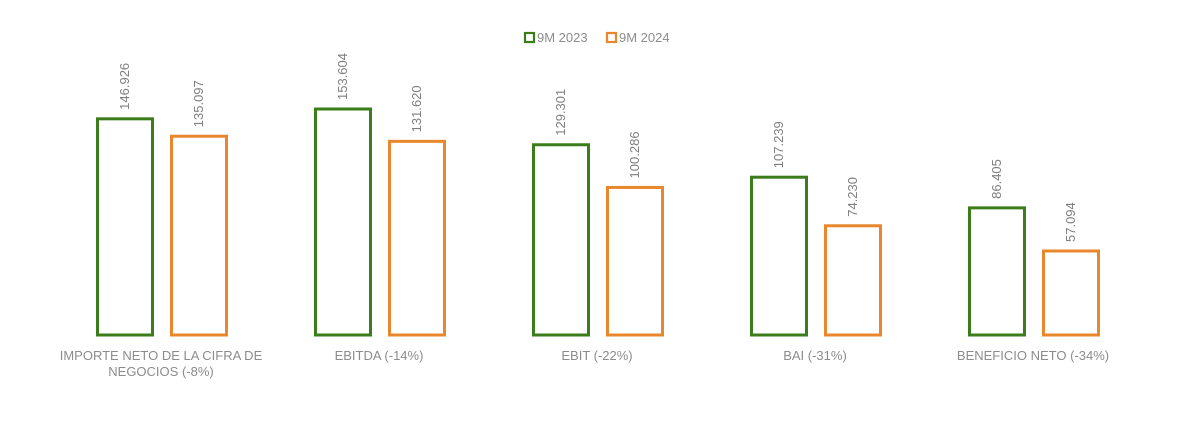 This screenshot has width=1185, height=436. What do you see at coordinates (815, 355) in the screenshot?
I see `category-label-3: BAI (-31%)` at bounding box center [815, 355].